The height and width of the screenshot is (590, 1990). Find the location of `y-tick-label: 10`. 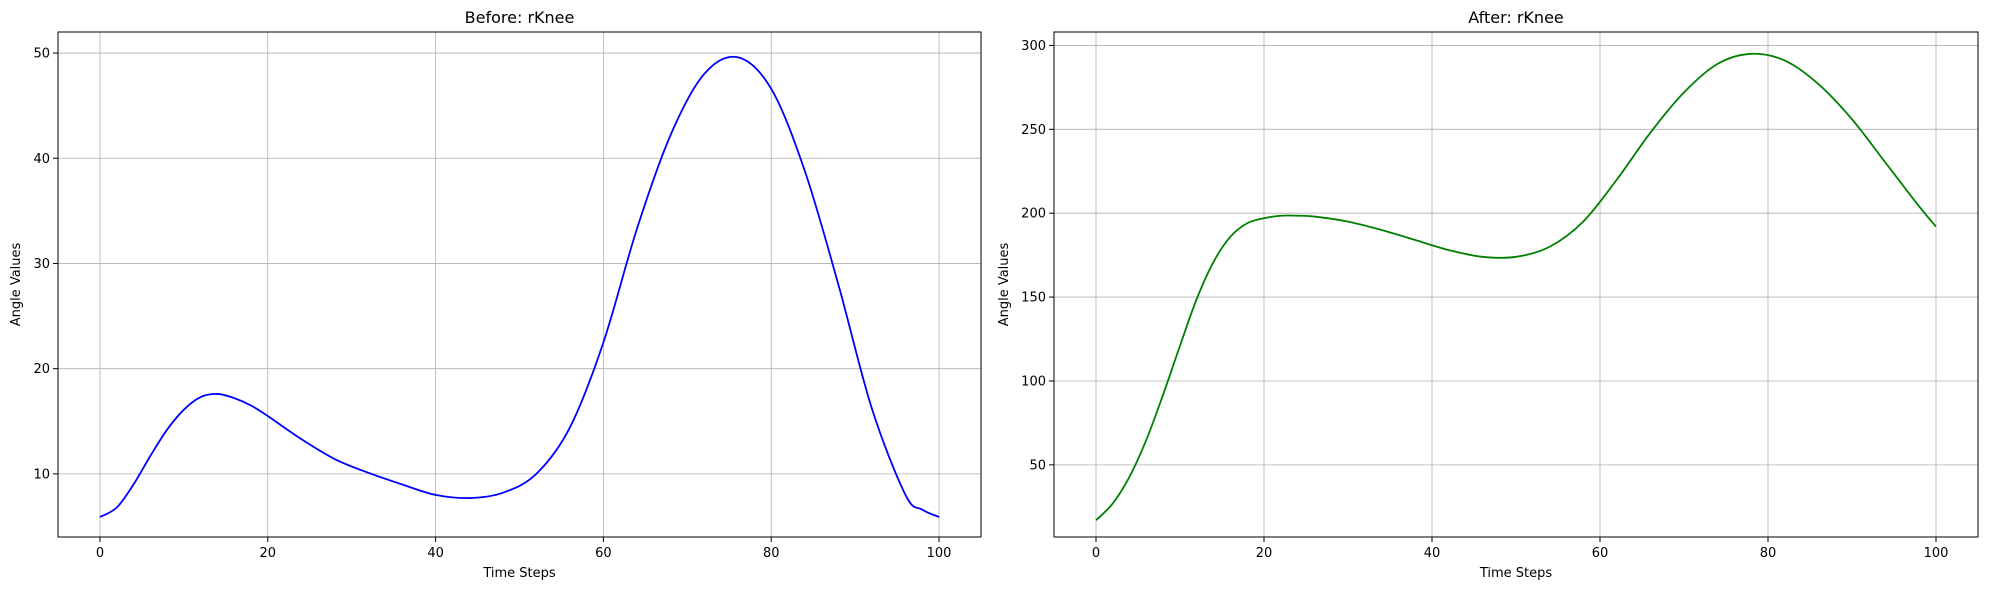

y-tick-label: 10 is located at coordinates (41, 474).